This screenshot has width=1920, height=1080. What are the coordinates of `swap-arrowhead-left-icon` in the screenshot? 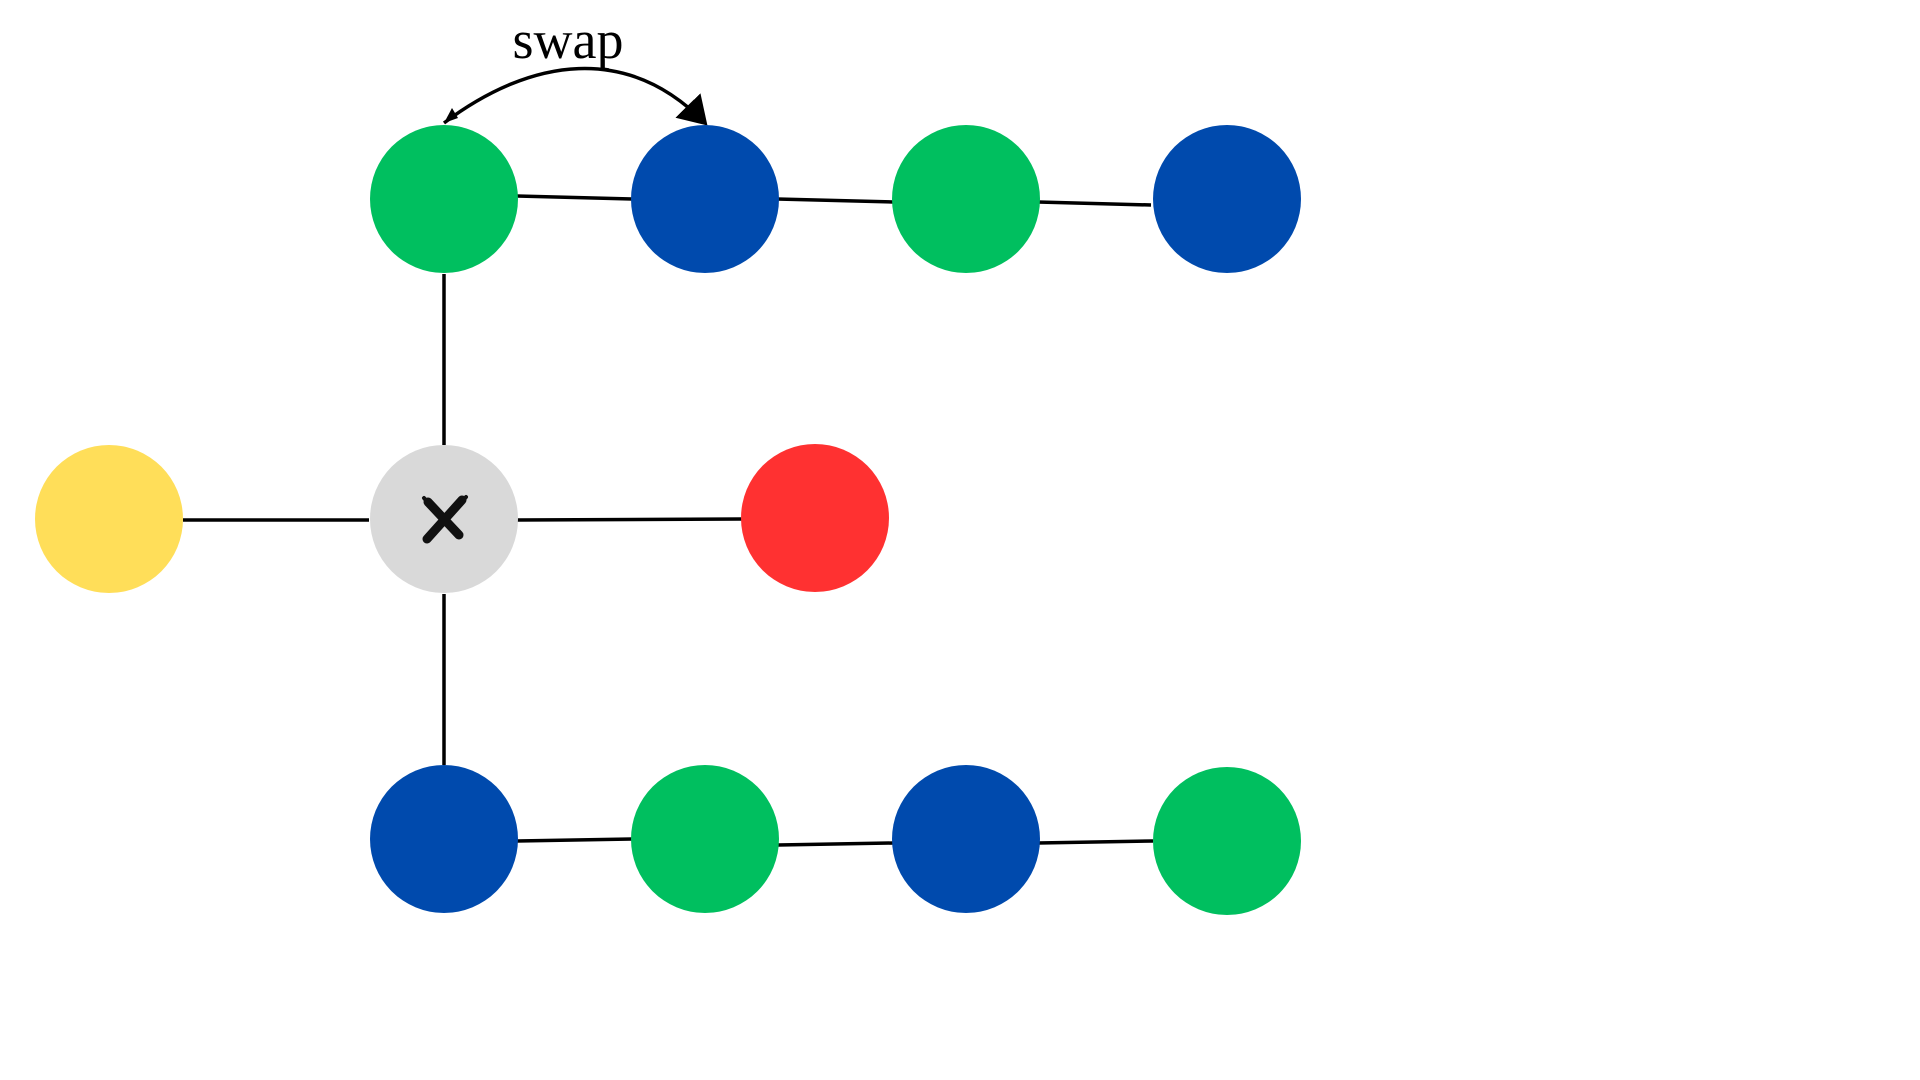 It's located at (451, 115).